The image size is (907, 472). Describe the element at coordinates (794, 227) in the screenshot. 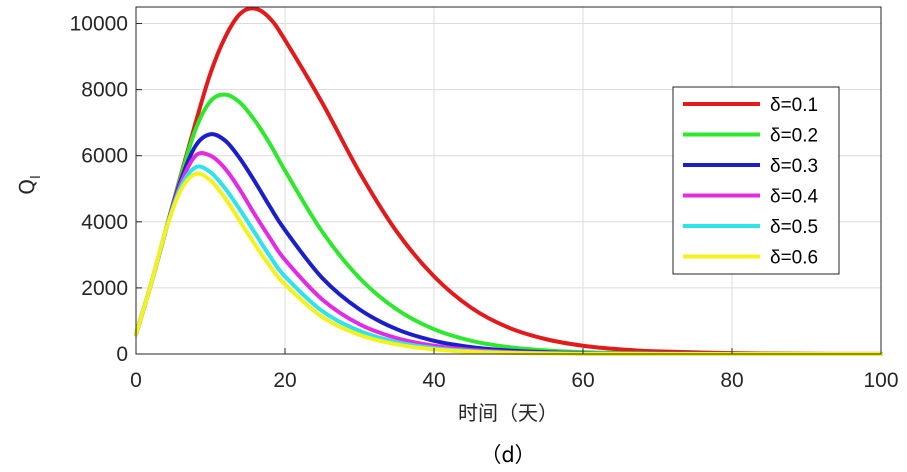

I see `legend-label-5: δ=0.5` at that location.